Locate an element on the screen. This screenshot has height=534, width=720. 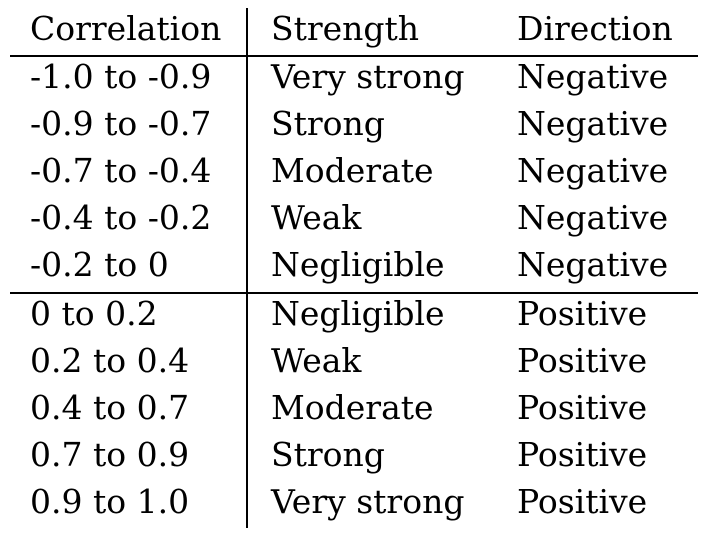
table-cell-correlation: 0.7 to 0.9 is located at coordinates (110, 454).